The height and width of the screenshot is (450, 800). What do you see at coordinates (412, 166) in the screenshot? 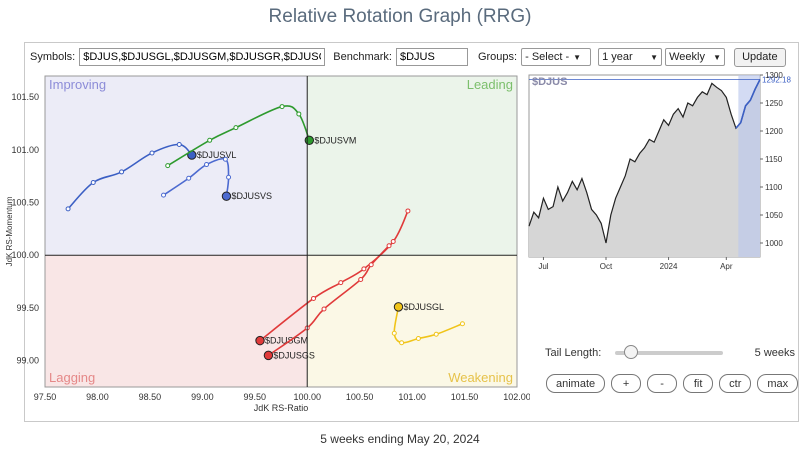
I see `quadrant-leading` at bounding box center [412, 166].